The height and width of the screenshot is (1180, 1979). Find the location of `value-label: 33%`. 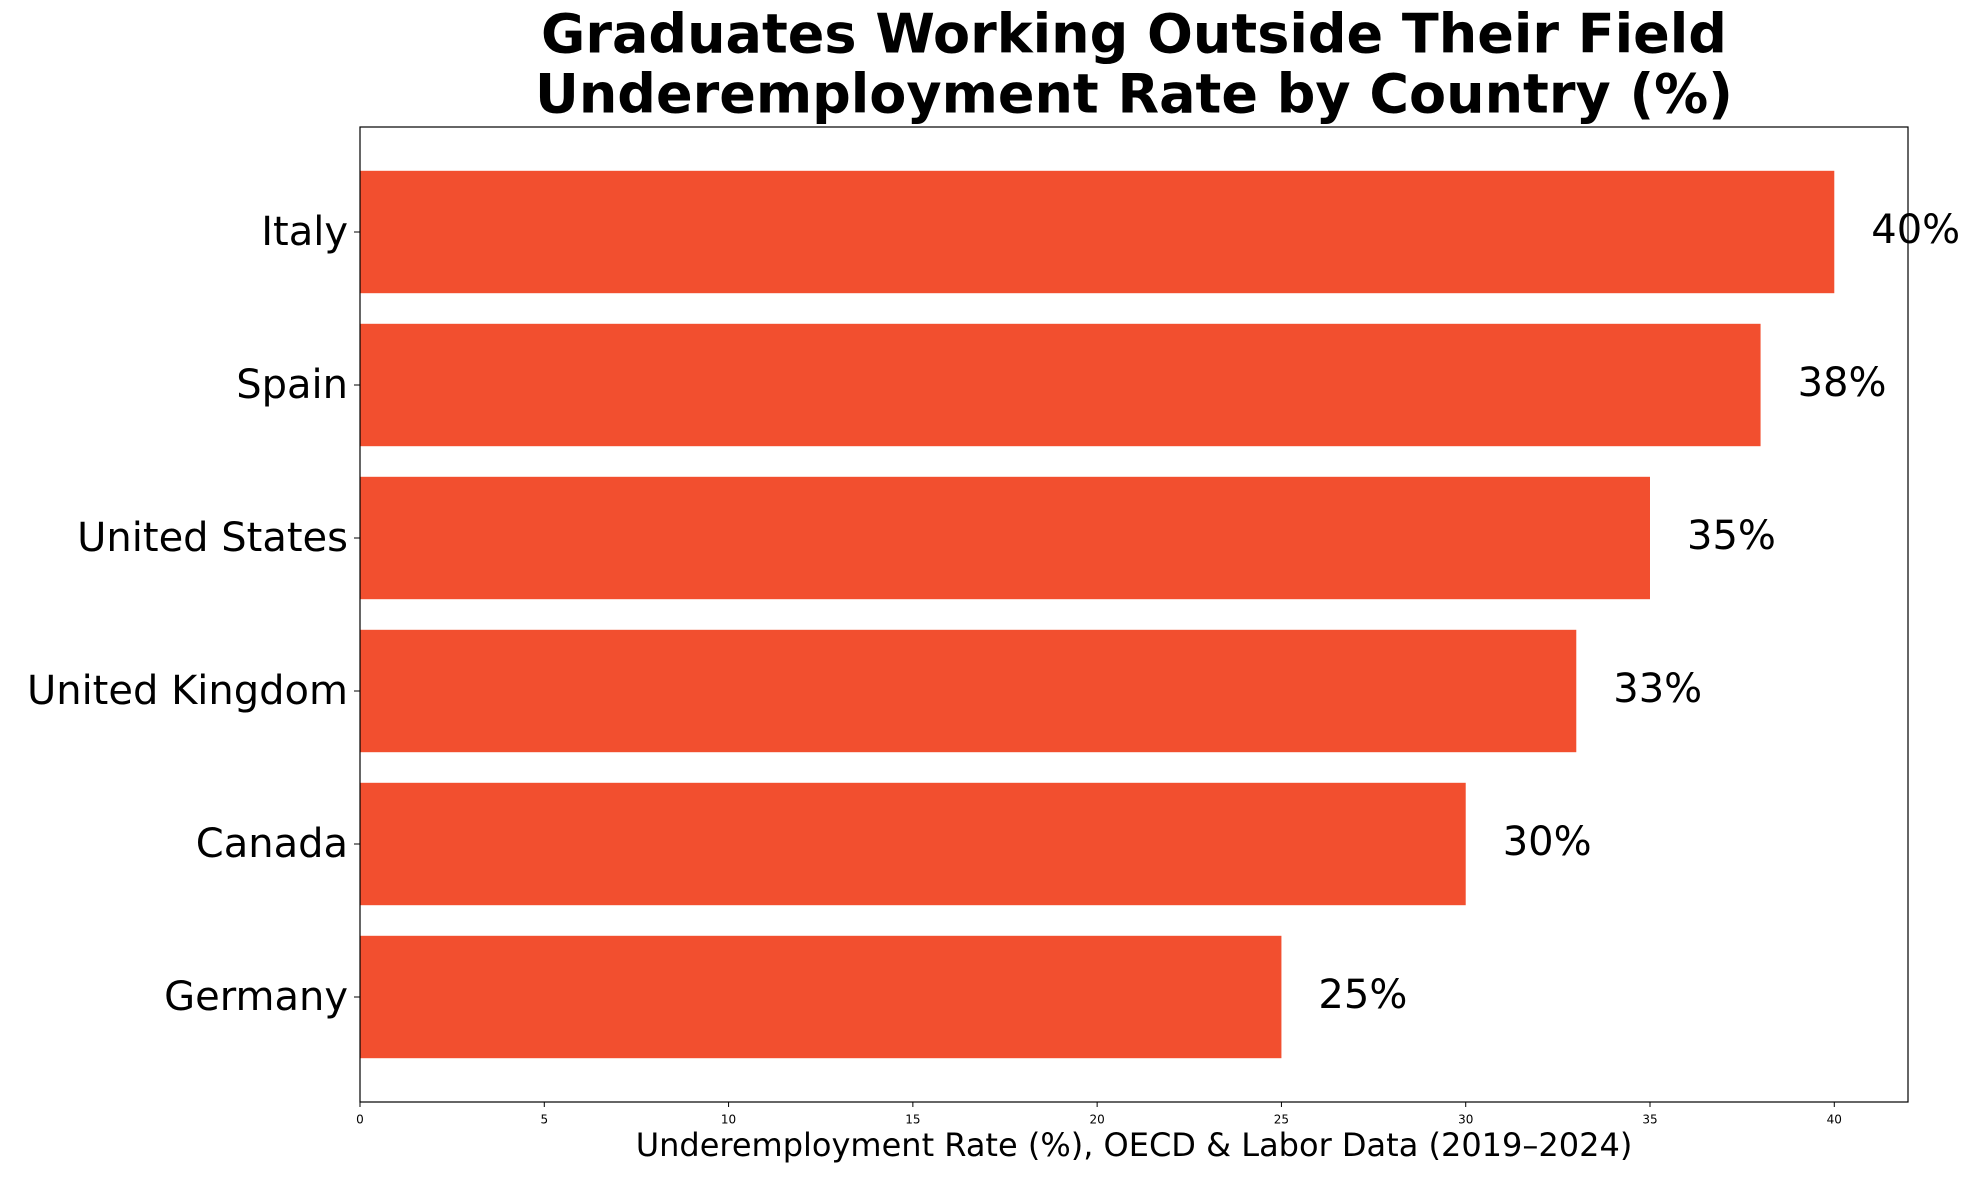

value-label: 33% is located at coordinates (1657, 689).